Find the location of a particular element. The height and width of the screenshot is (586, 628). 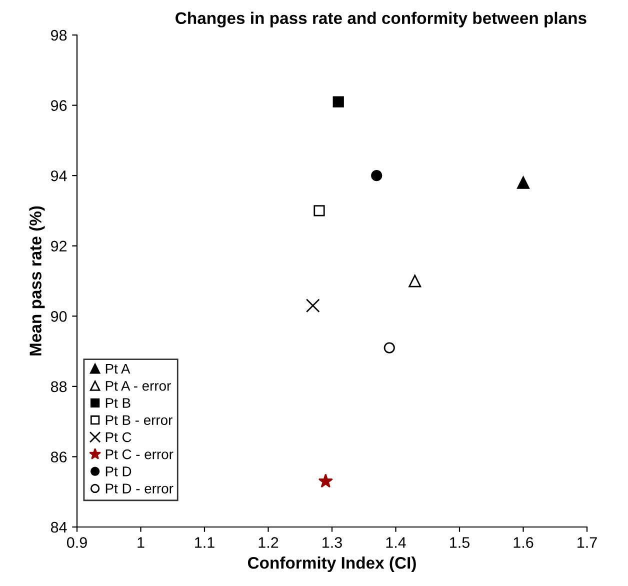

x-tick-label: 1 is located at coordinates (141, 542).